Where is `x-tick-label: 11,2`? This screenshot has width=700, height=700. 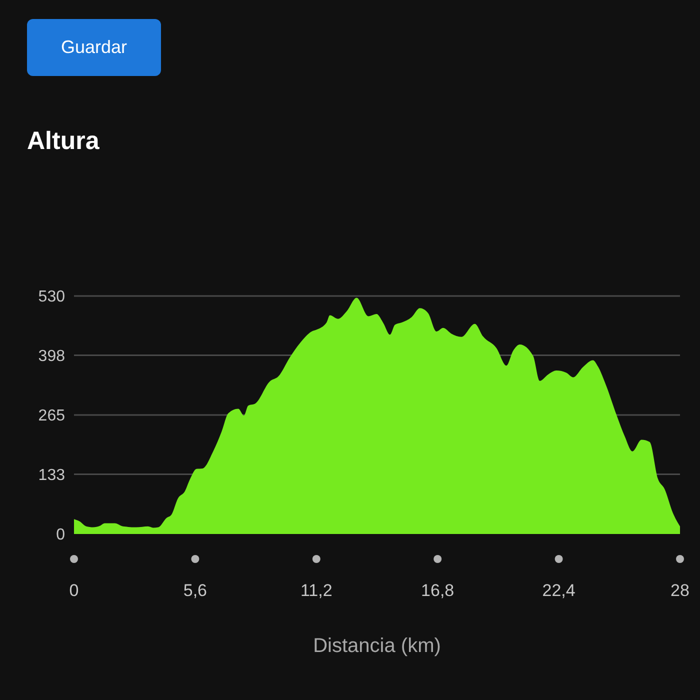
x-tick-label: 11,2 is located at coordinates (316, 590).